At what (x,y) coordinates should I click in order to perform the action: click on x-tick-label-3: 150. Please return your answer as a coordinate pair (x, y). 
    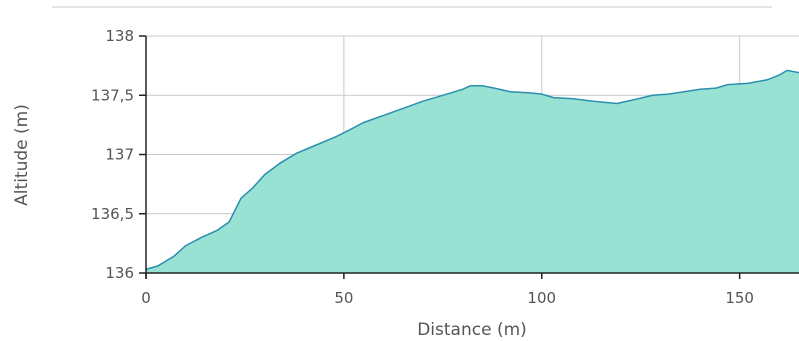
    Looking at the image, I should click on (739, 298).